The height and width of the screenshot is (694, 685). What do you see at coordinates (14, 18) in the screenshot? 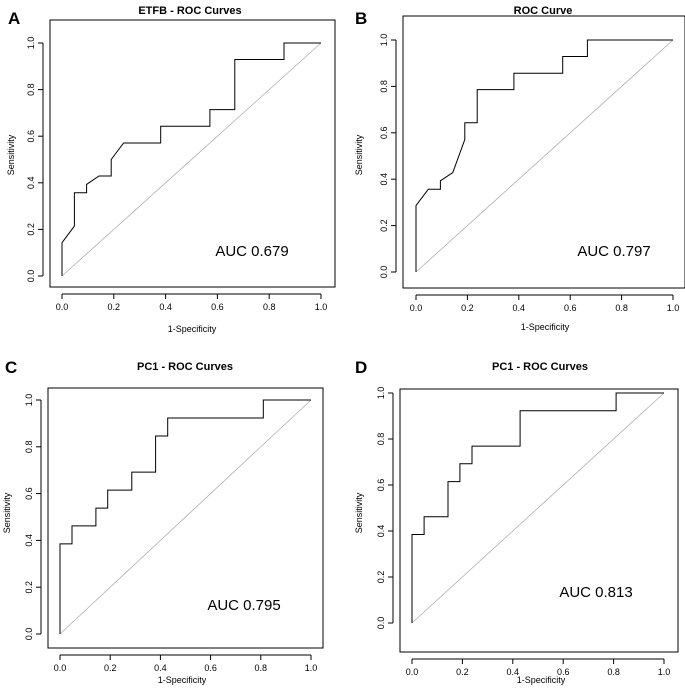
I see `panel-letter: A` at bounding box center [14, 18].